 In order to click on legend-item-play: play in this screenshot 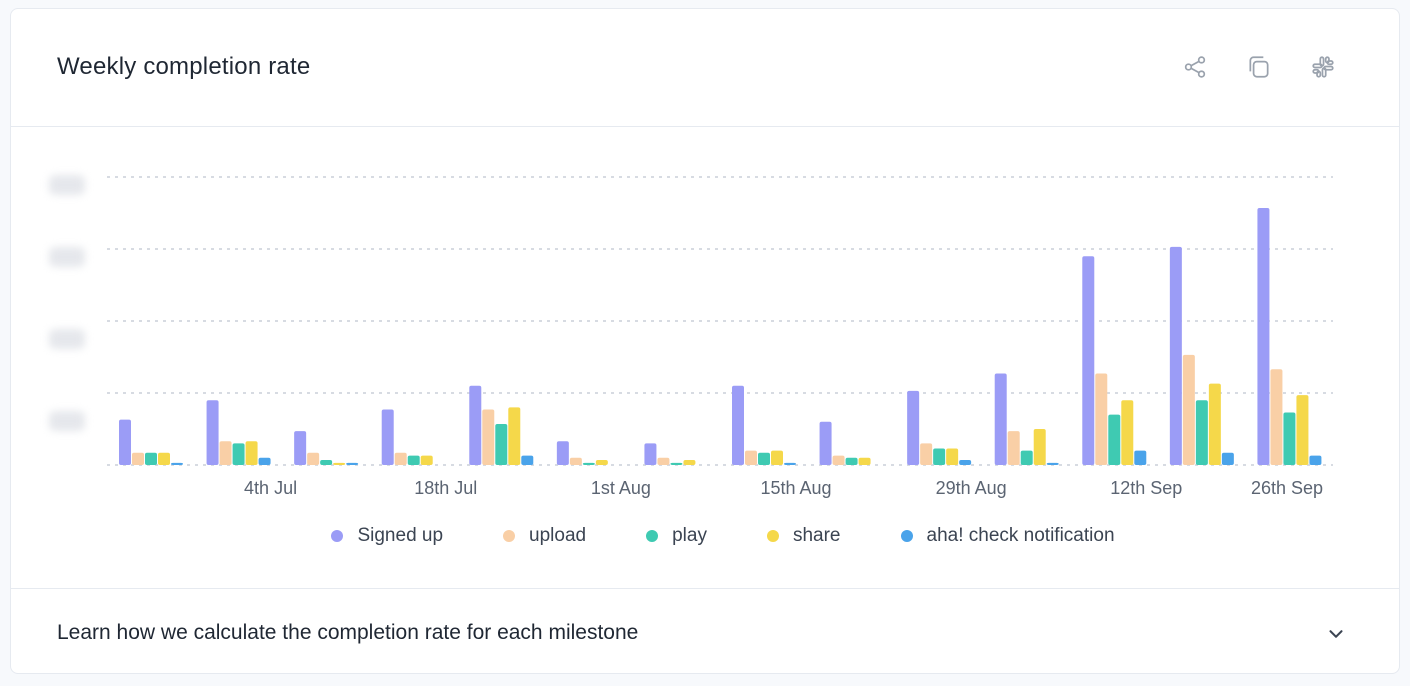, I will do `click(676, 536)`.